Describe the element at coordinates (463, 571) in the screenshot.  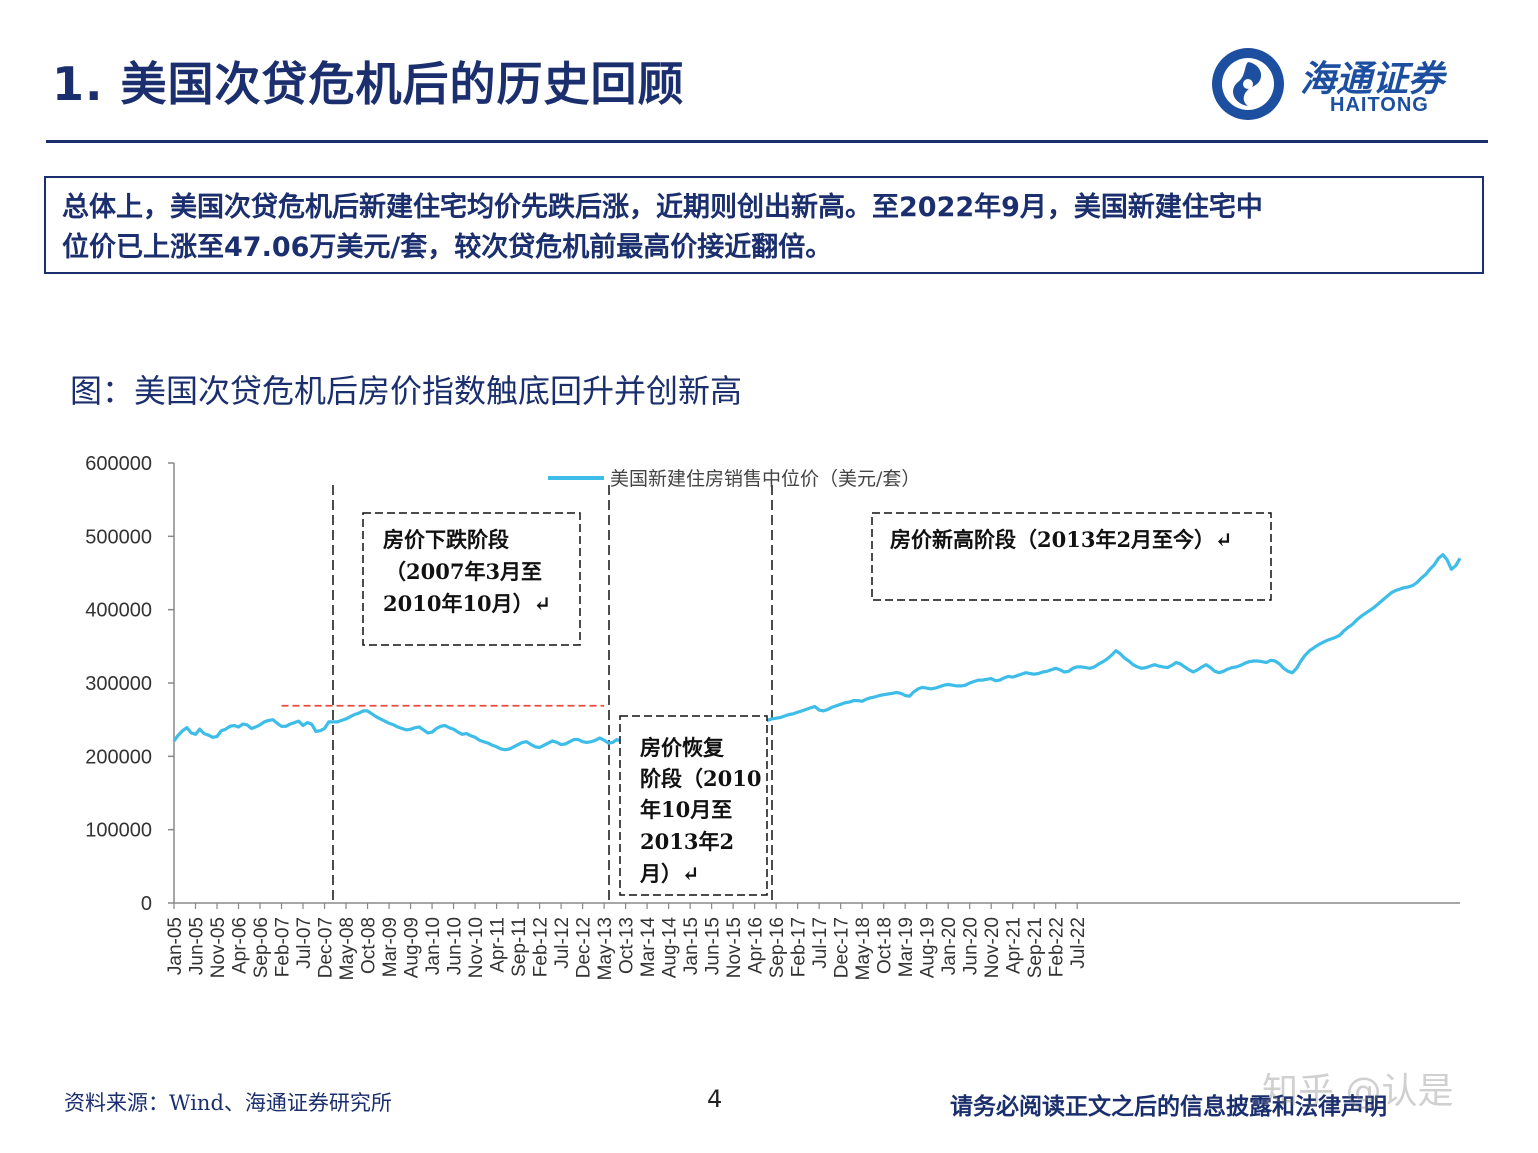
I see `phase-annotation-text: （2007年3月至` at that location.